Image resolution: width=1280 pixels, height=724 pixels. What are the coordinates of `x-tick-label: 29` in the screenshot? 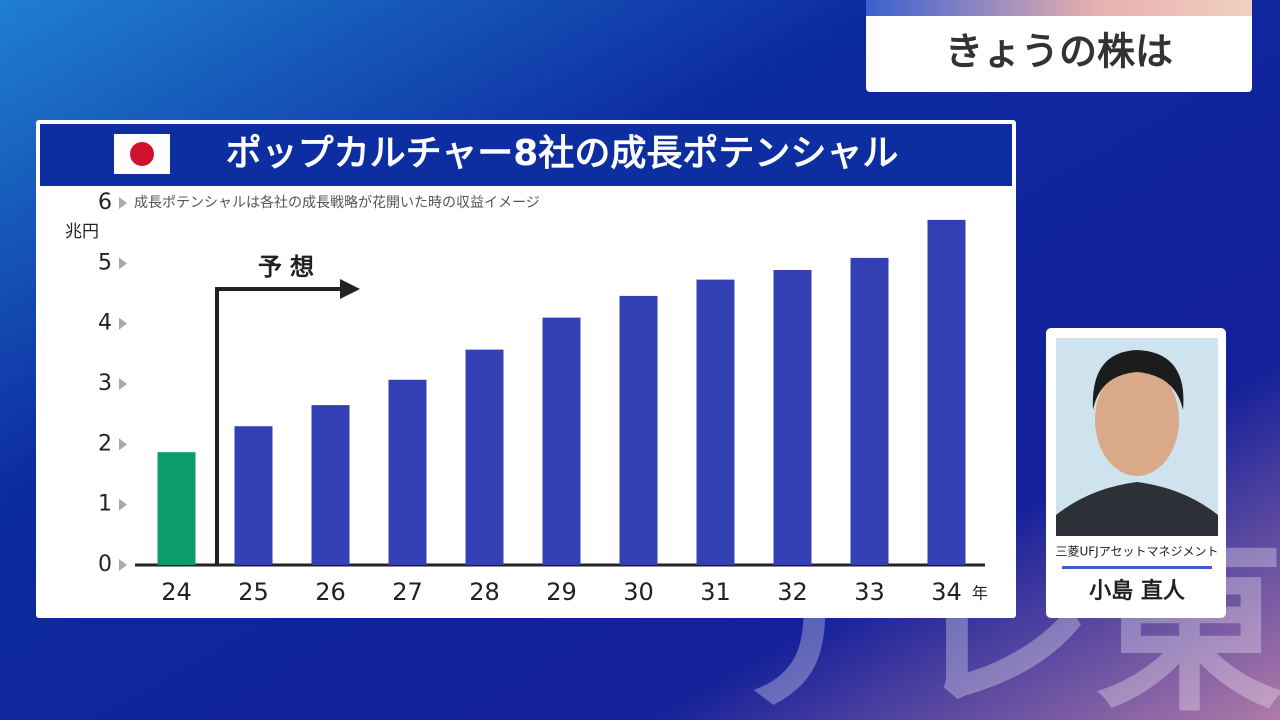 It's located at (561, 592).